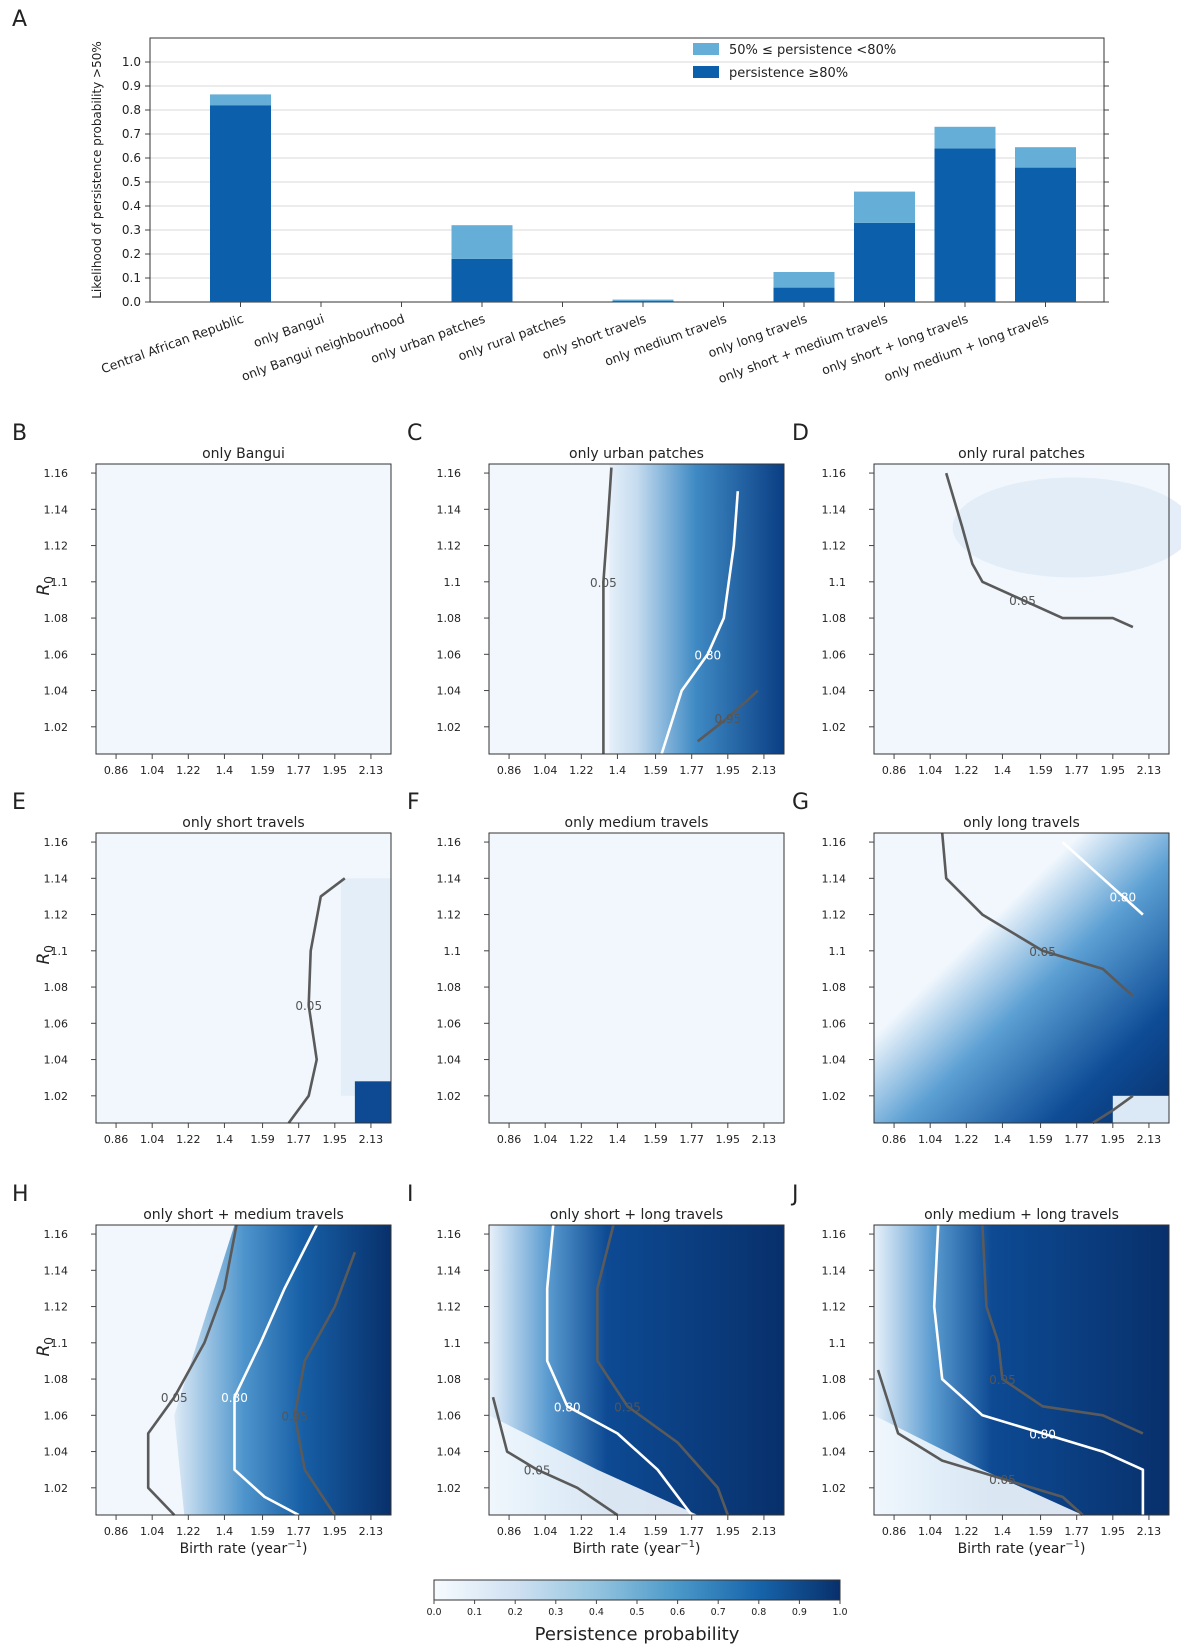  Describe the element at coordinates (131, 134) in the screenshot. I see `y-tick-label: 0.7` at that location.